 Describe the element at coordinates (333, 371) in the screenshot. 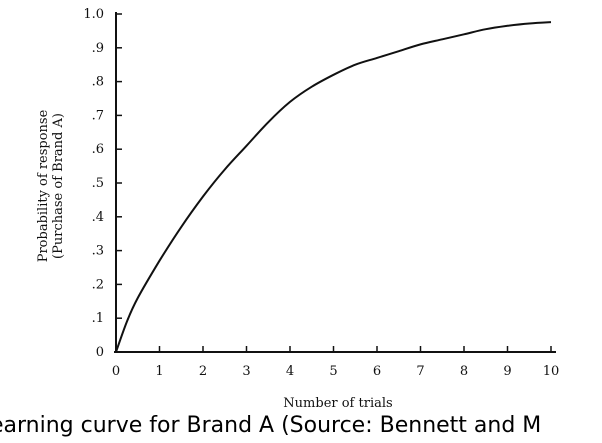

I see `x-tick-label: 5` at that location.